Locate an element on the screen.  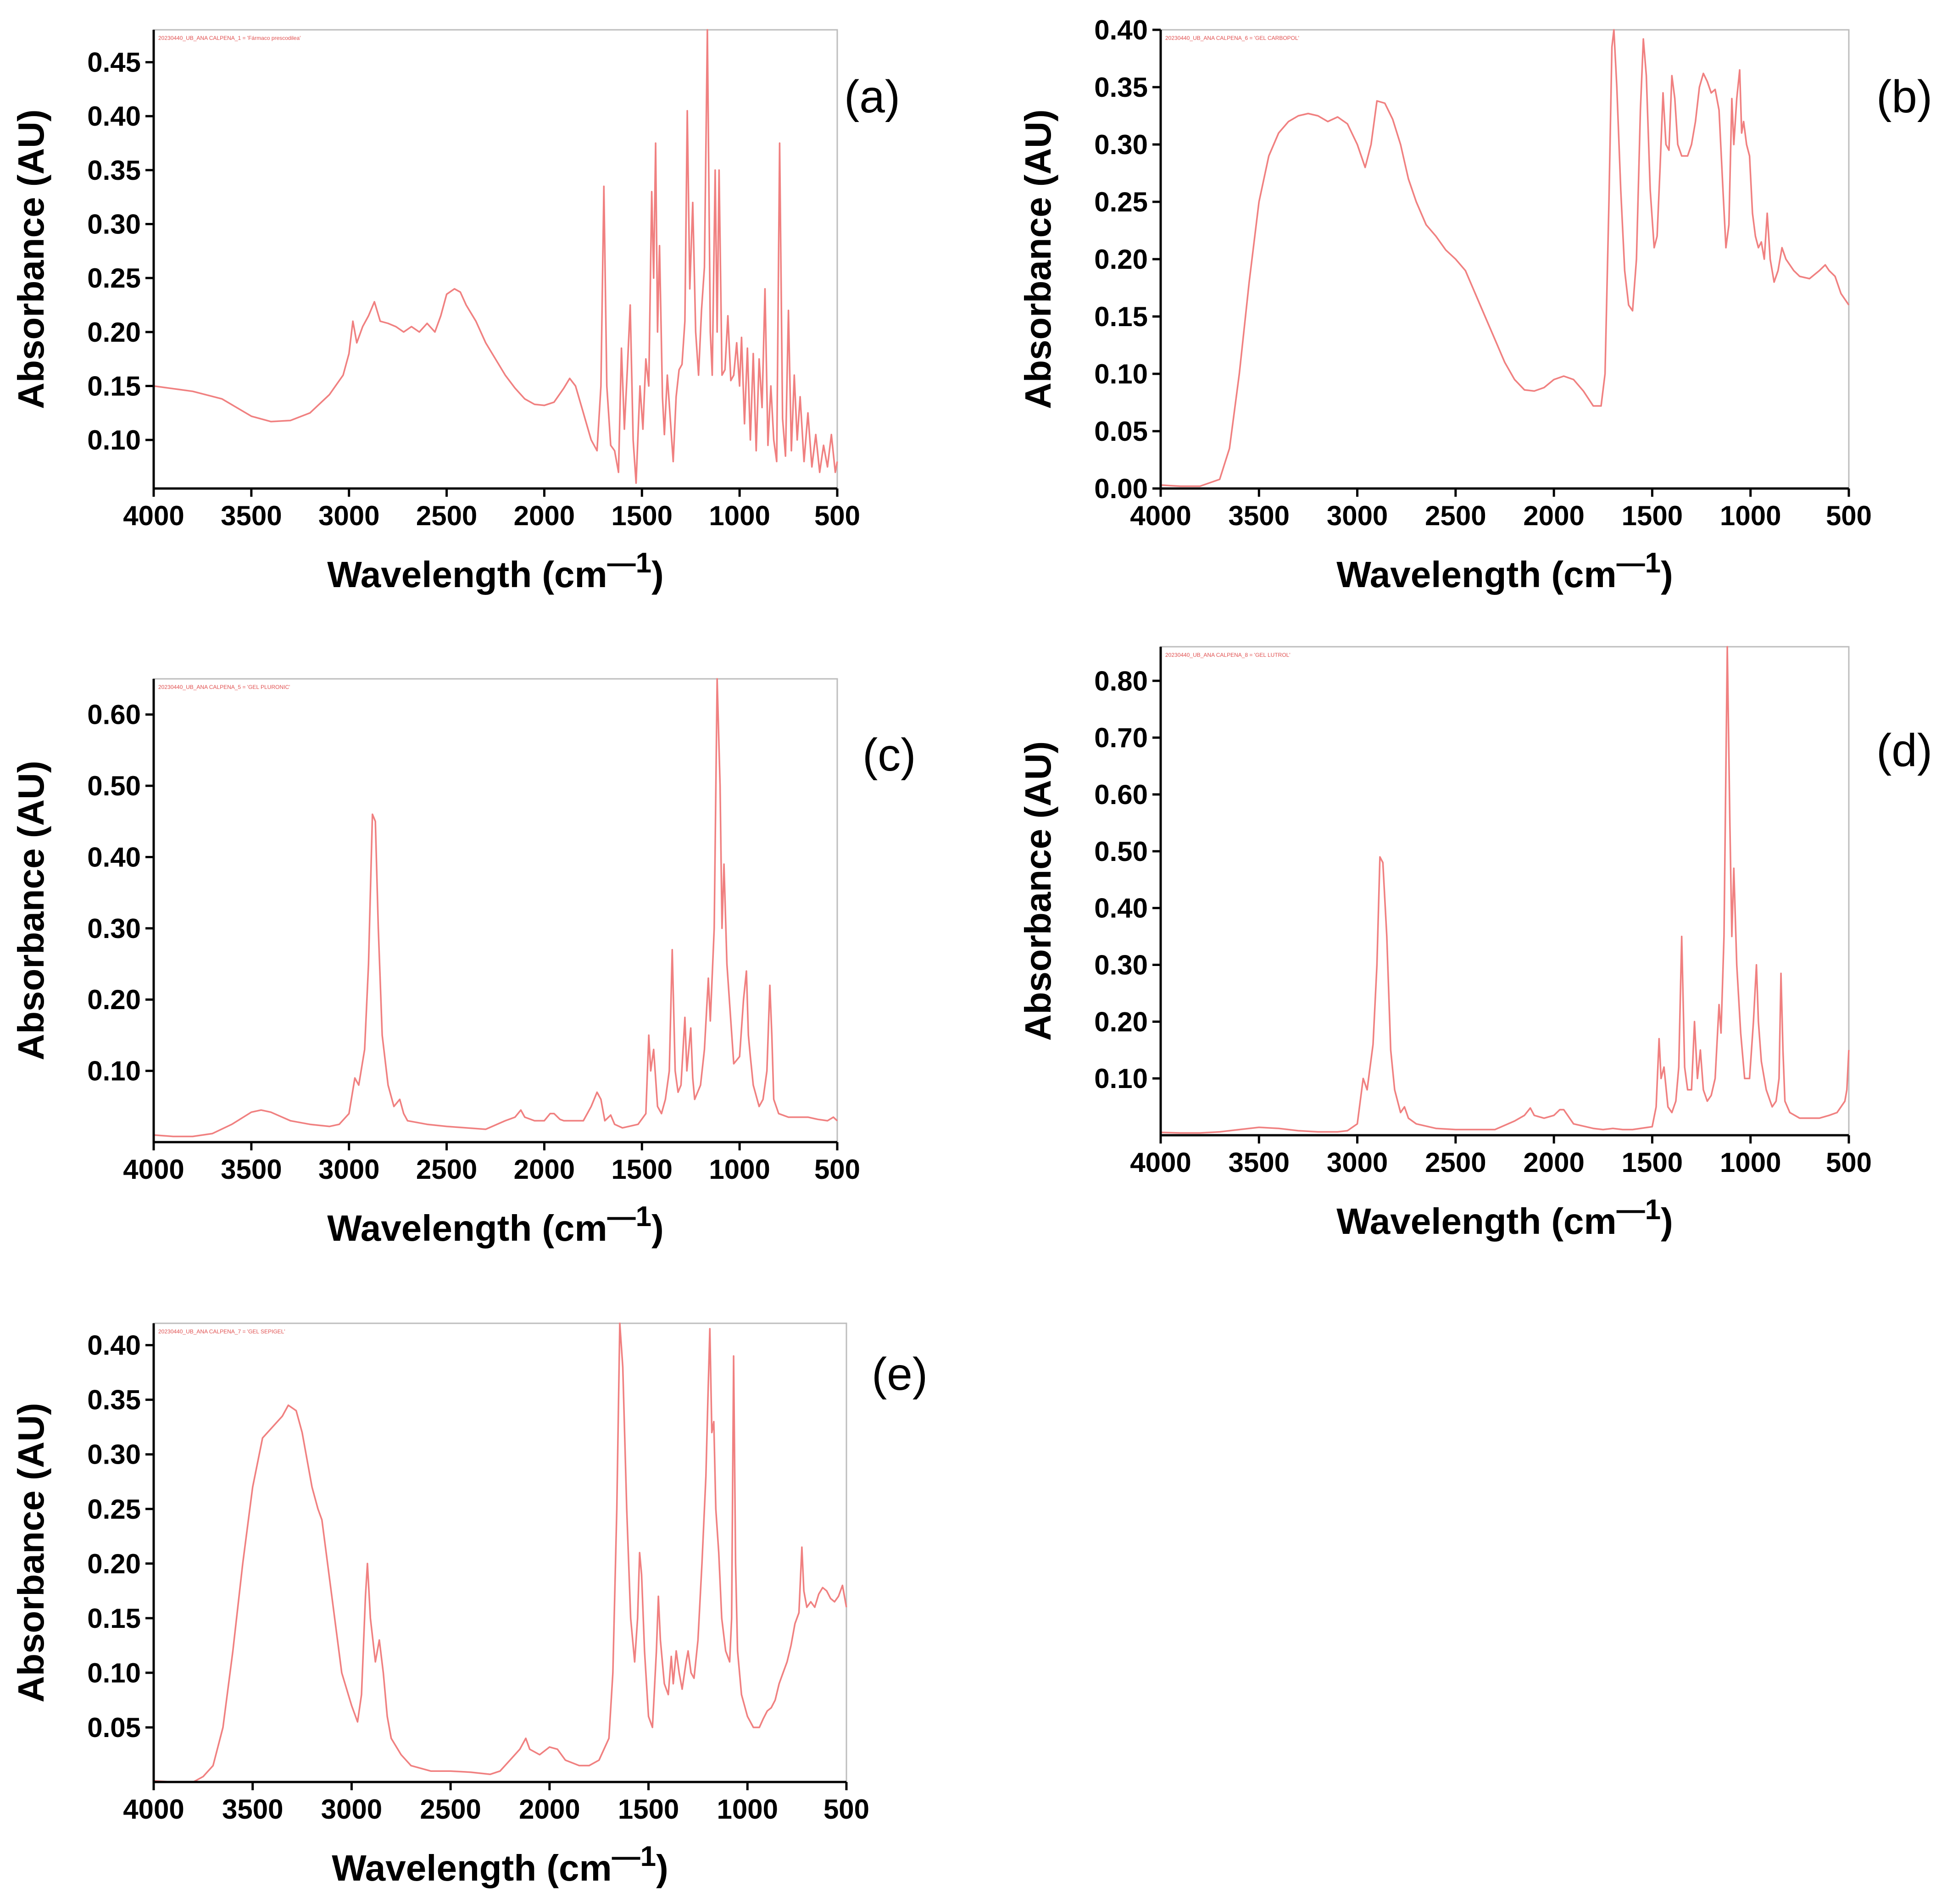
panel-label: (d) is located at coordinates (1904, 750).